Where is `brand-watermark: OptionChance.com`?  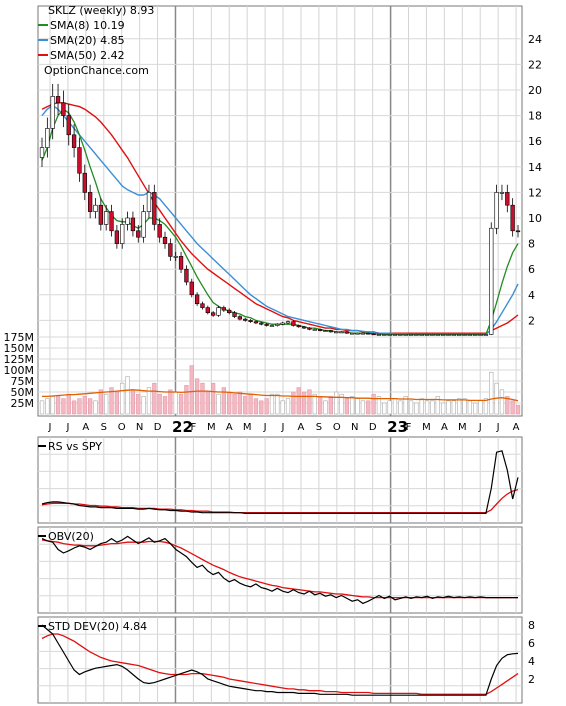 brand-watermark: OptionChance.com is located at coordinates (96, 70).